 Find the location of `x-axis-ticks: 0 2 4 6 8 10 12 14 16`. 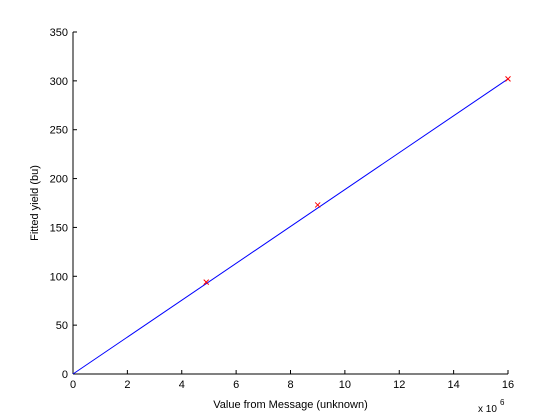

x-axis-ticks: 0 2 4 6 8 10 12 14 16 is located at coordinates (292, 380).